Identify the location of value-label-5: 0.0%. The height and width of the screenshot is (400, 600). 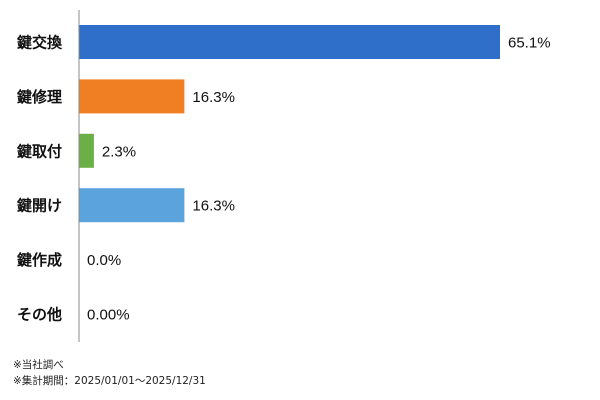
(104, 260).